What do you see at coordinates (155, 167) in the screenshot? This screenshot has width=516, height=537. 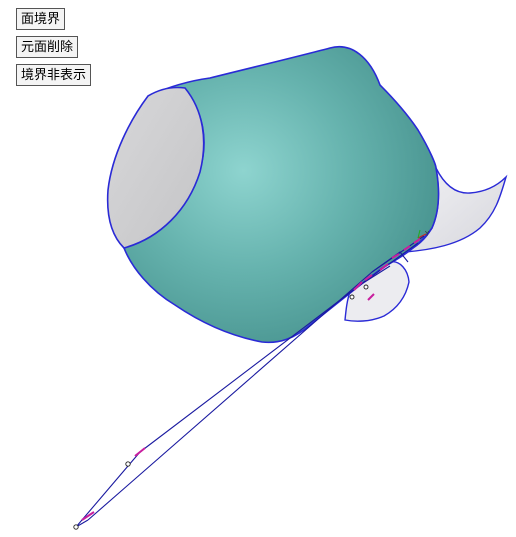 I see `cut-face` at bounding box center [155, 167].